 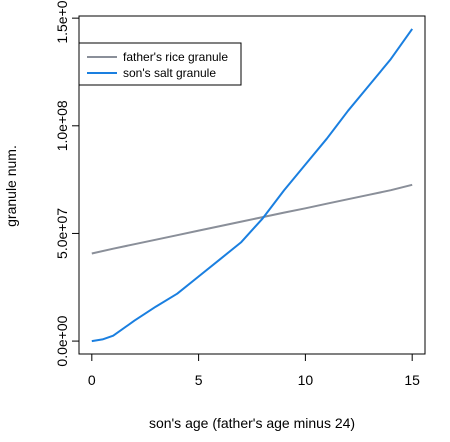 I want to click on y-axis: 0.0e+00 5.0e+07 1.0e+08 1.5e+08, so click(x=67, y=183).